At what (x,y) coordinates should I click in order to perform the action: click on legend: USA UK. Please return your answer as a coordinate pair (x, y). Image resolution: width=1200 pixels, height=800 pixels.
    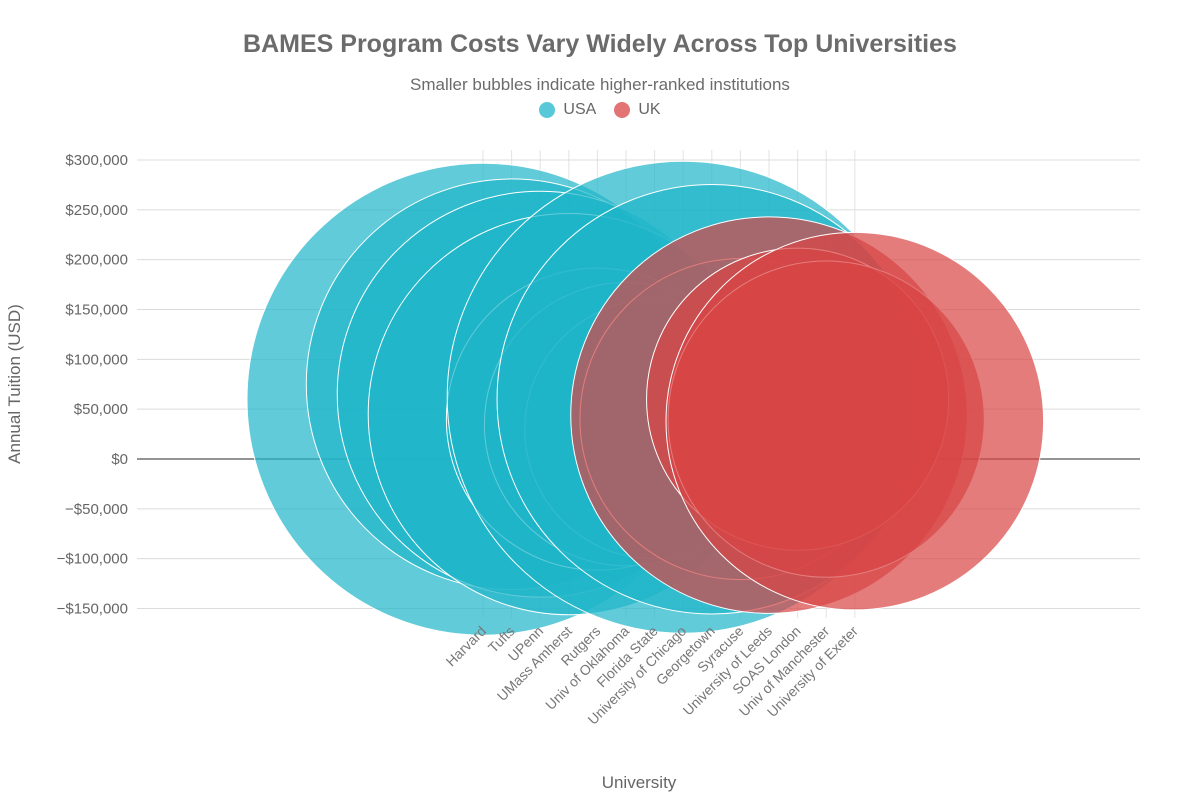
    Looking at the image, I should click on (600, 110).